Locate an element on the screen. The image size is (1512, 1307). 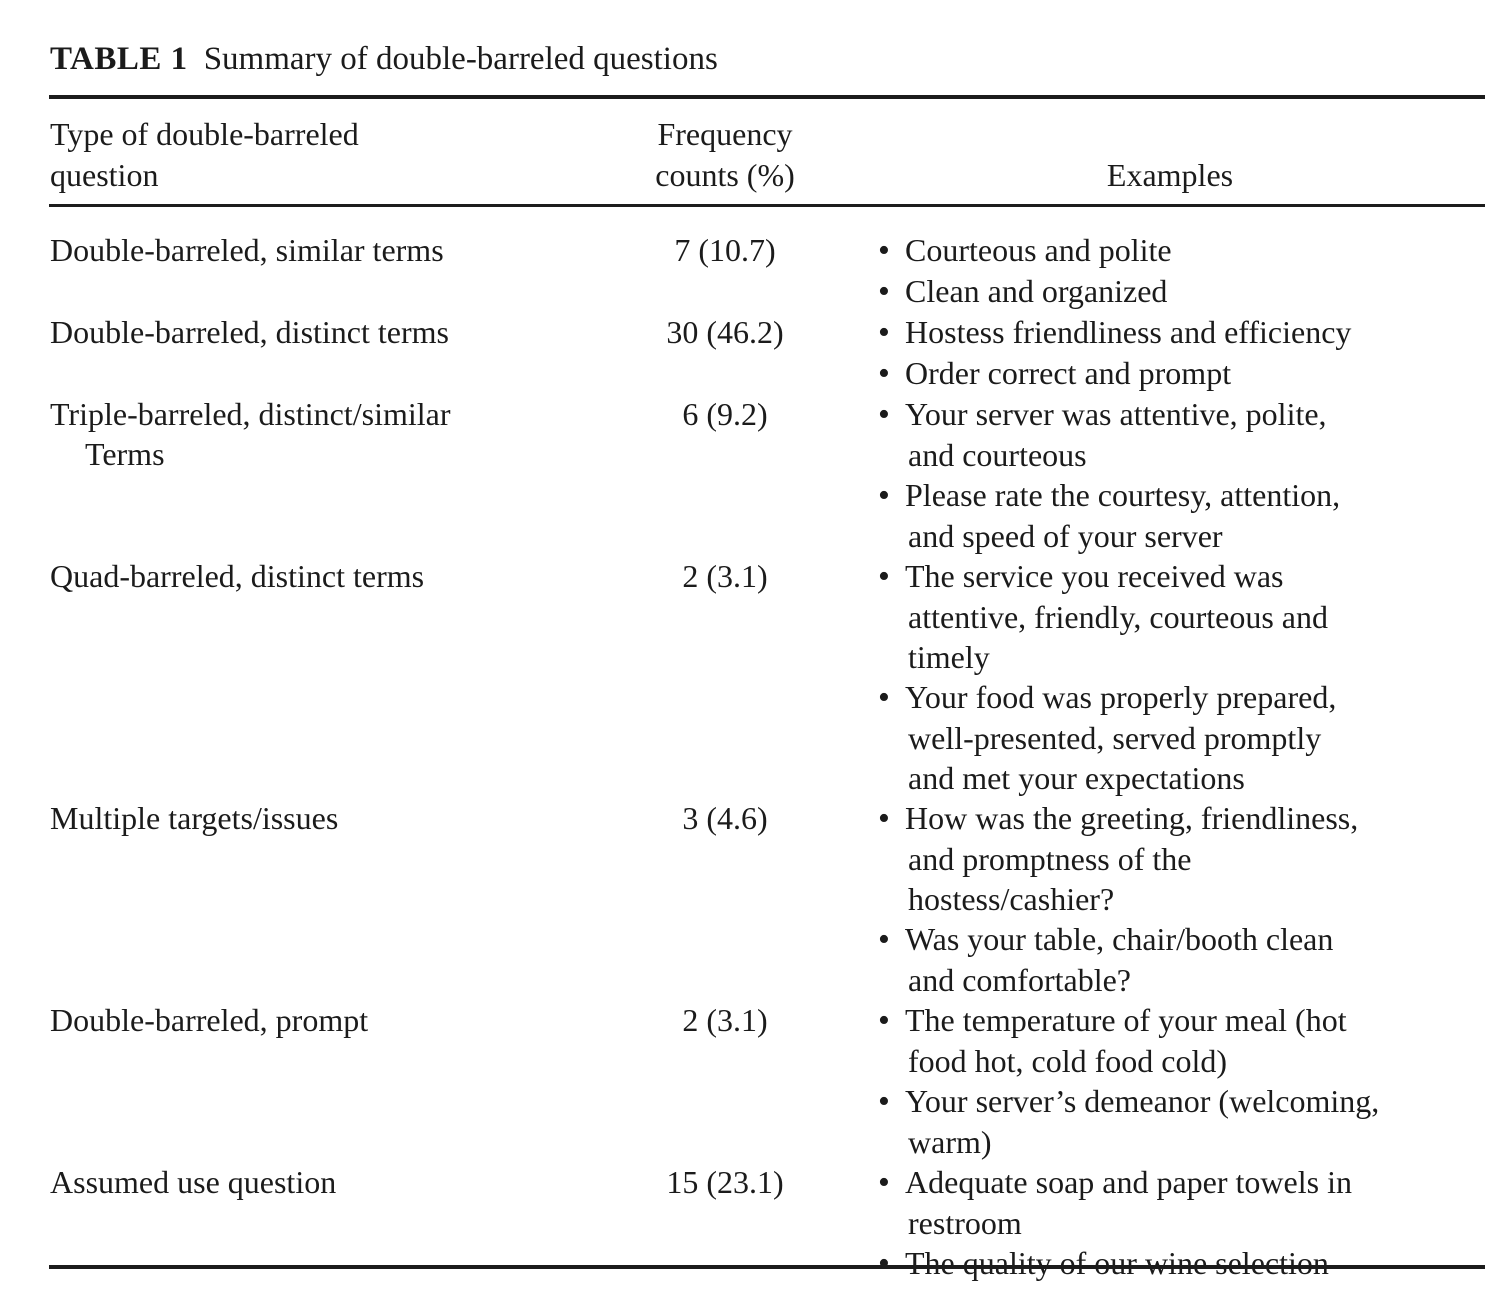
example-text: and speed of your server is located at coordinates (1065, 536).